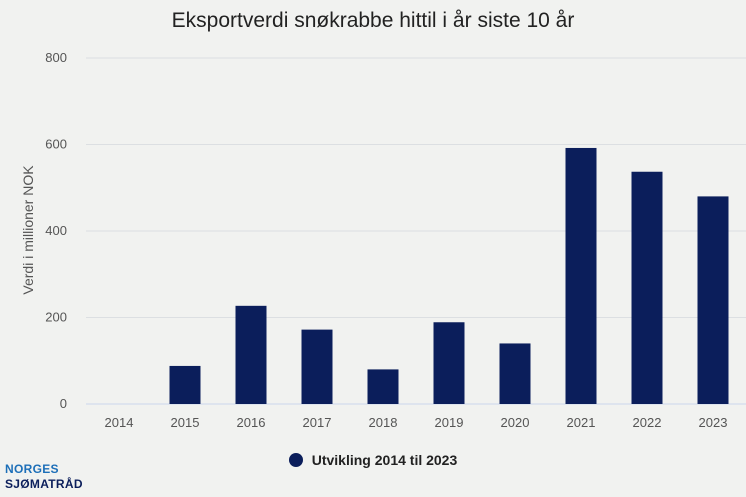 This screenshot has width=746, height=497. I want to click on y-axis-ticks: 0 200 400 600 800, so click(56, 230).